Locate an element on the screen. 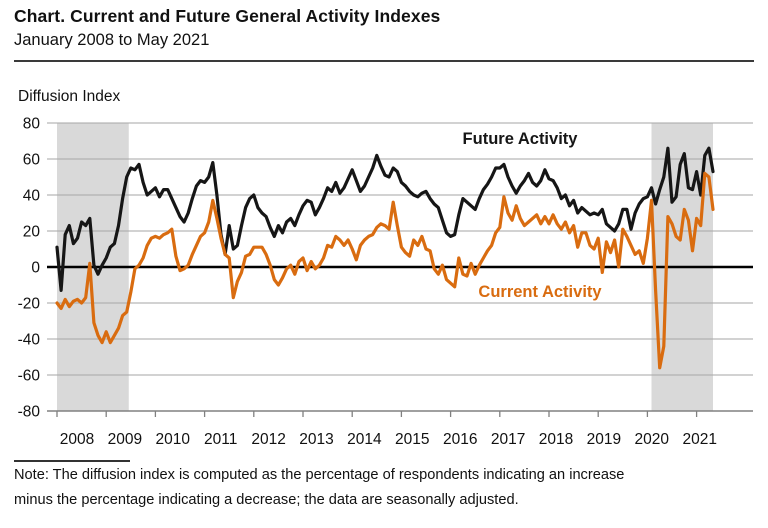 This screenshot has height=528, width=768. y-tick-label: 80 is located at coordinates (32, 124).